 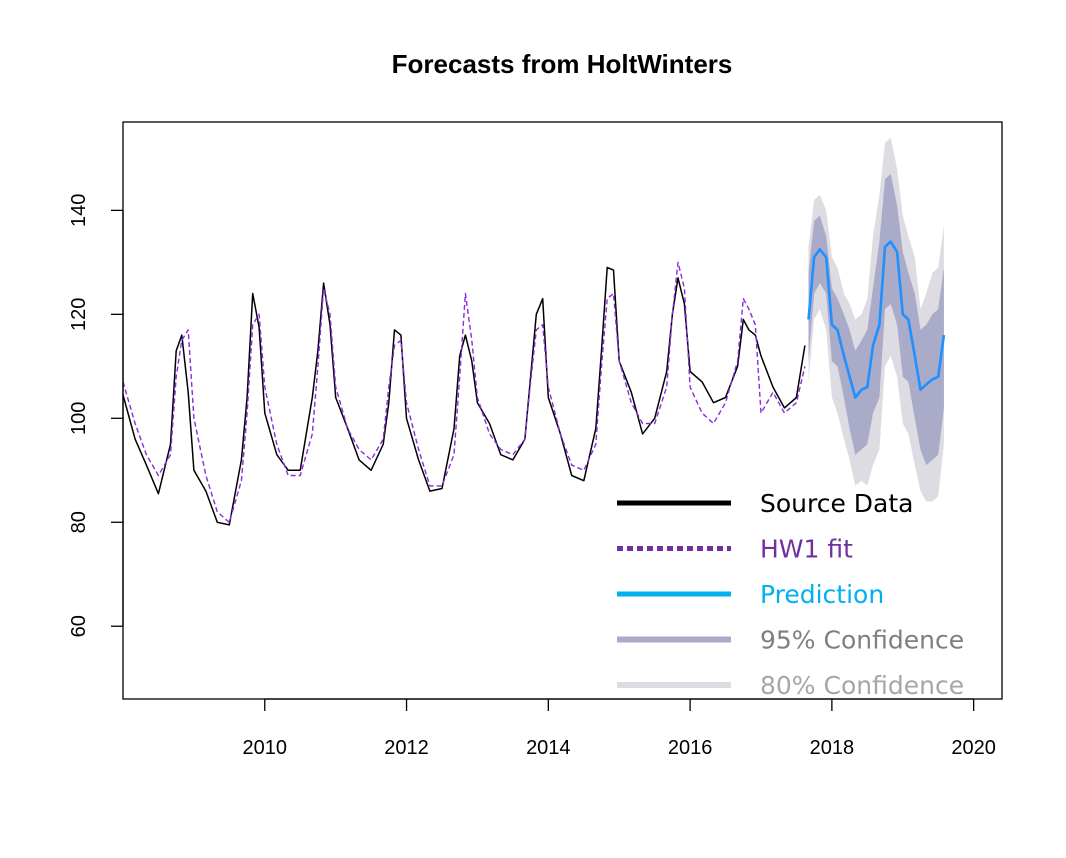 What do you see at coordinates (862, 685) in the screenshot?
I see `legend-label: 80% Confidence` at bounding box center [862, 685].